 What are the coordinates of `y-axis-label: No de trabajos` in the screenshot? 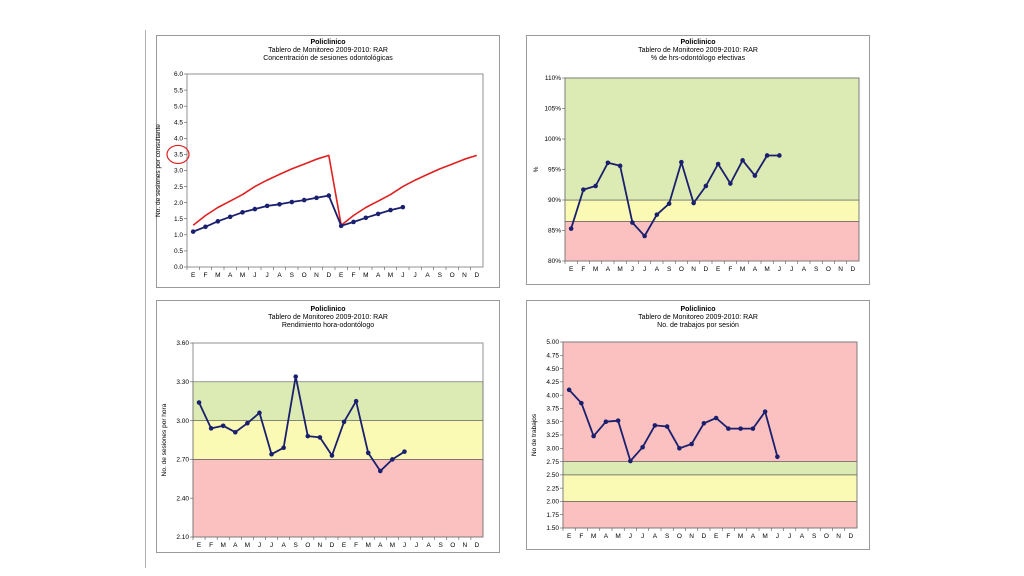 It's located at (534, 434).